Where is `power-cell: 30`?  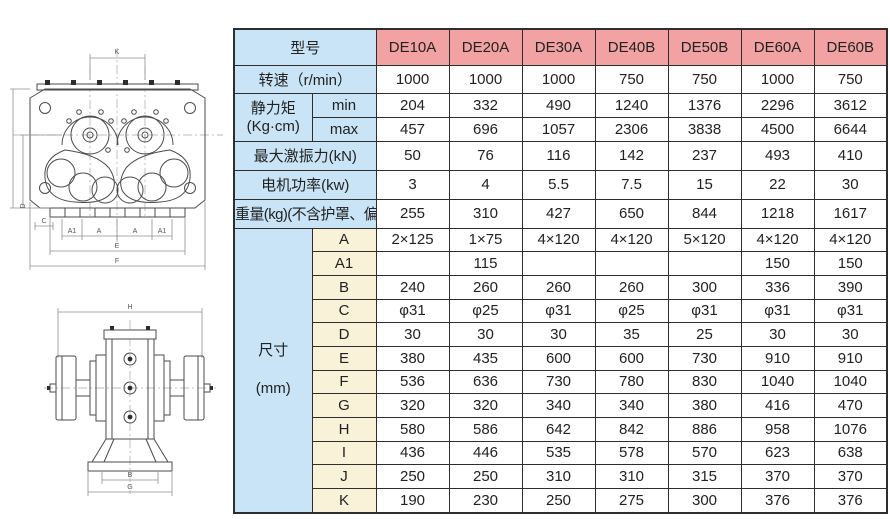 power-cell: 30 is located at coordinates (850, 184).